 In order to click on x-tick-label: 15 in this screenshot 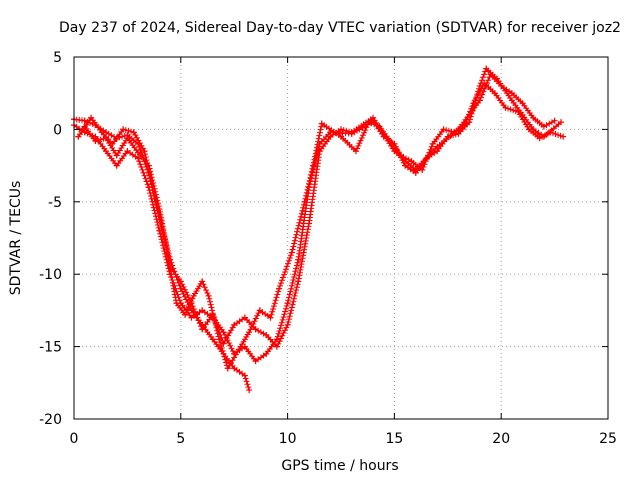, I will do `click(394, 439)`.